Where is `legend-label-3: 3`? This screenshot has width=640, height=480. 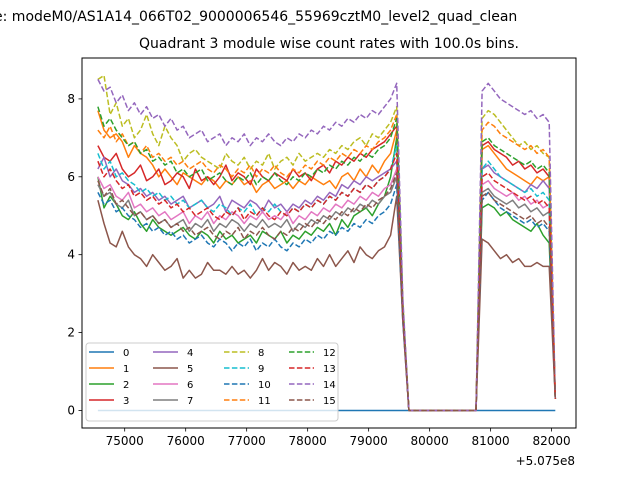 legend-label-3: 3 is located at coordinates (126, 401).